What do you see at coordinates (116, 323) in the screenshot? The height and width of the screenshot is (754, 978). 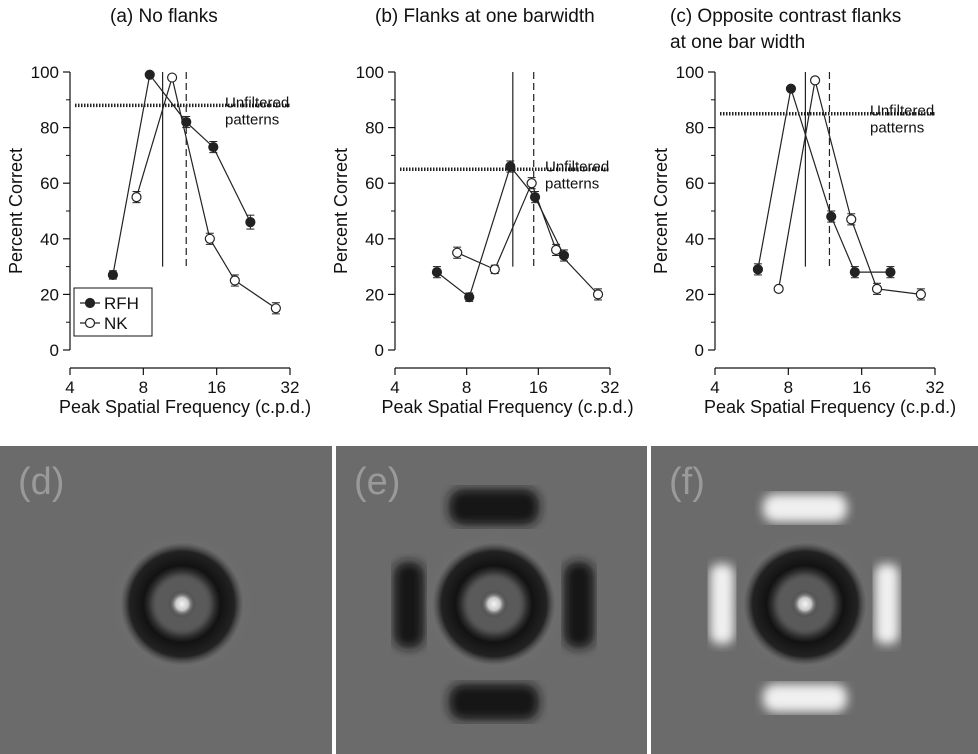 I see `legend-entry-nk: NK` at bounding box center [116, 323].